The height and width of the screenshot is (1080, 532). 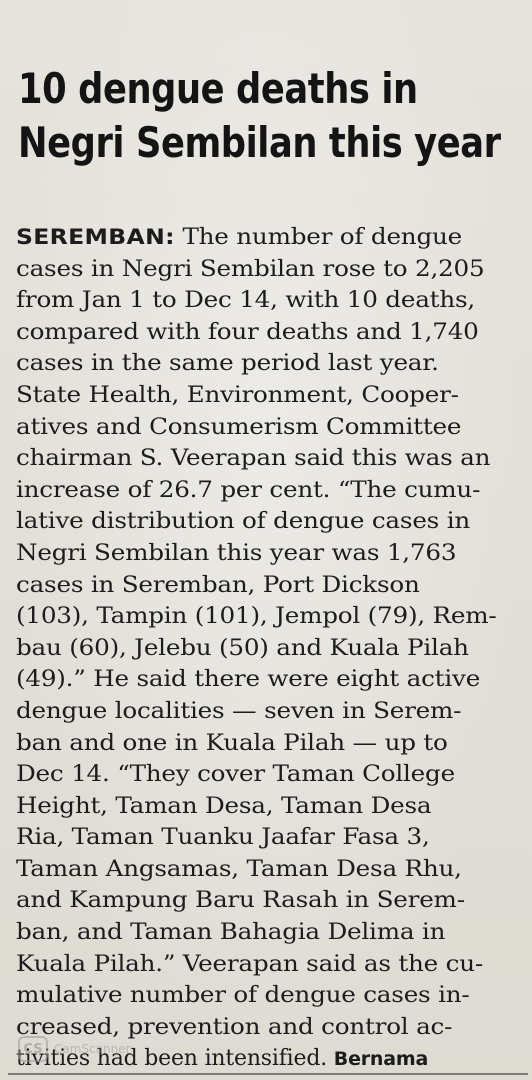 What do you see at coordinates (223, 838) in the screenshot?
I see `article-line: Ria, Taman Tuanku Jaafar Fasa 3,` at bounding box center [223, 838].